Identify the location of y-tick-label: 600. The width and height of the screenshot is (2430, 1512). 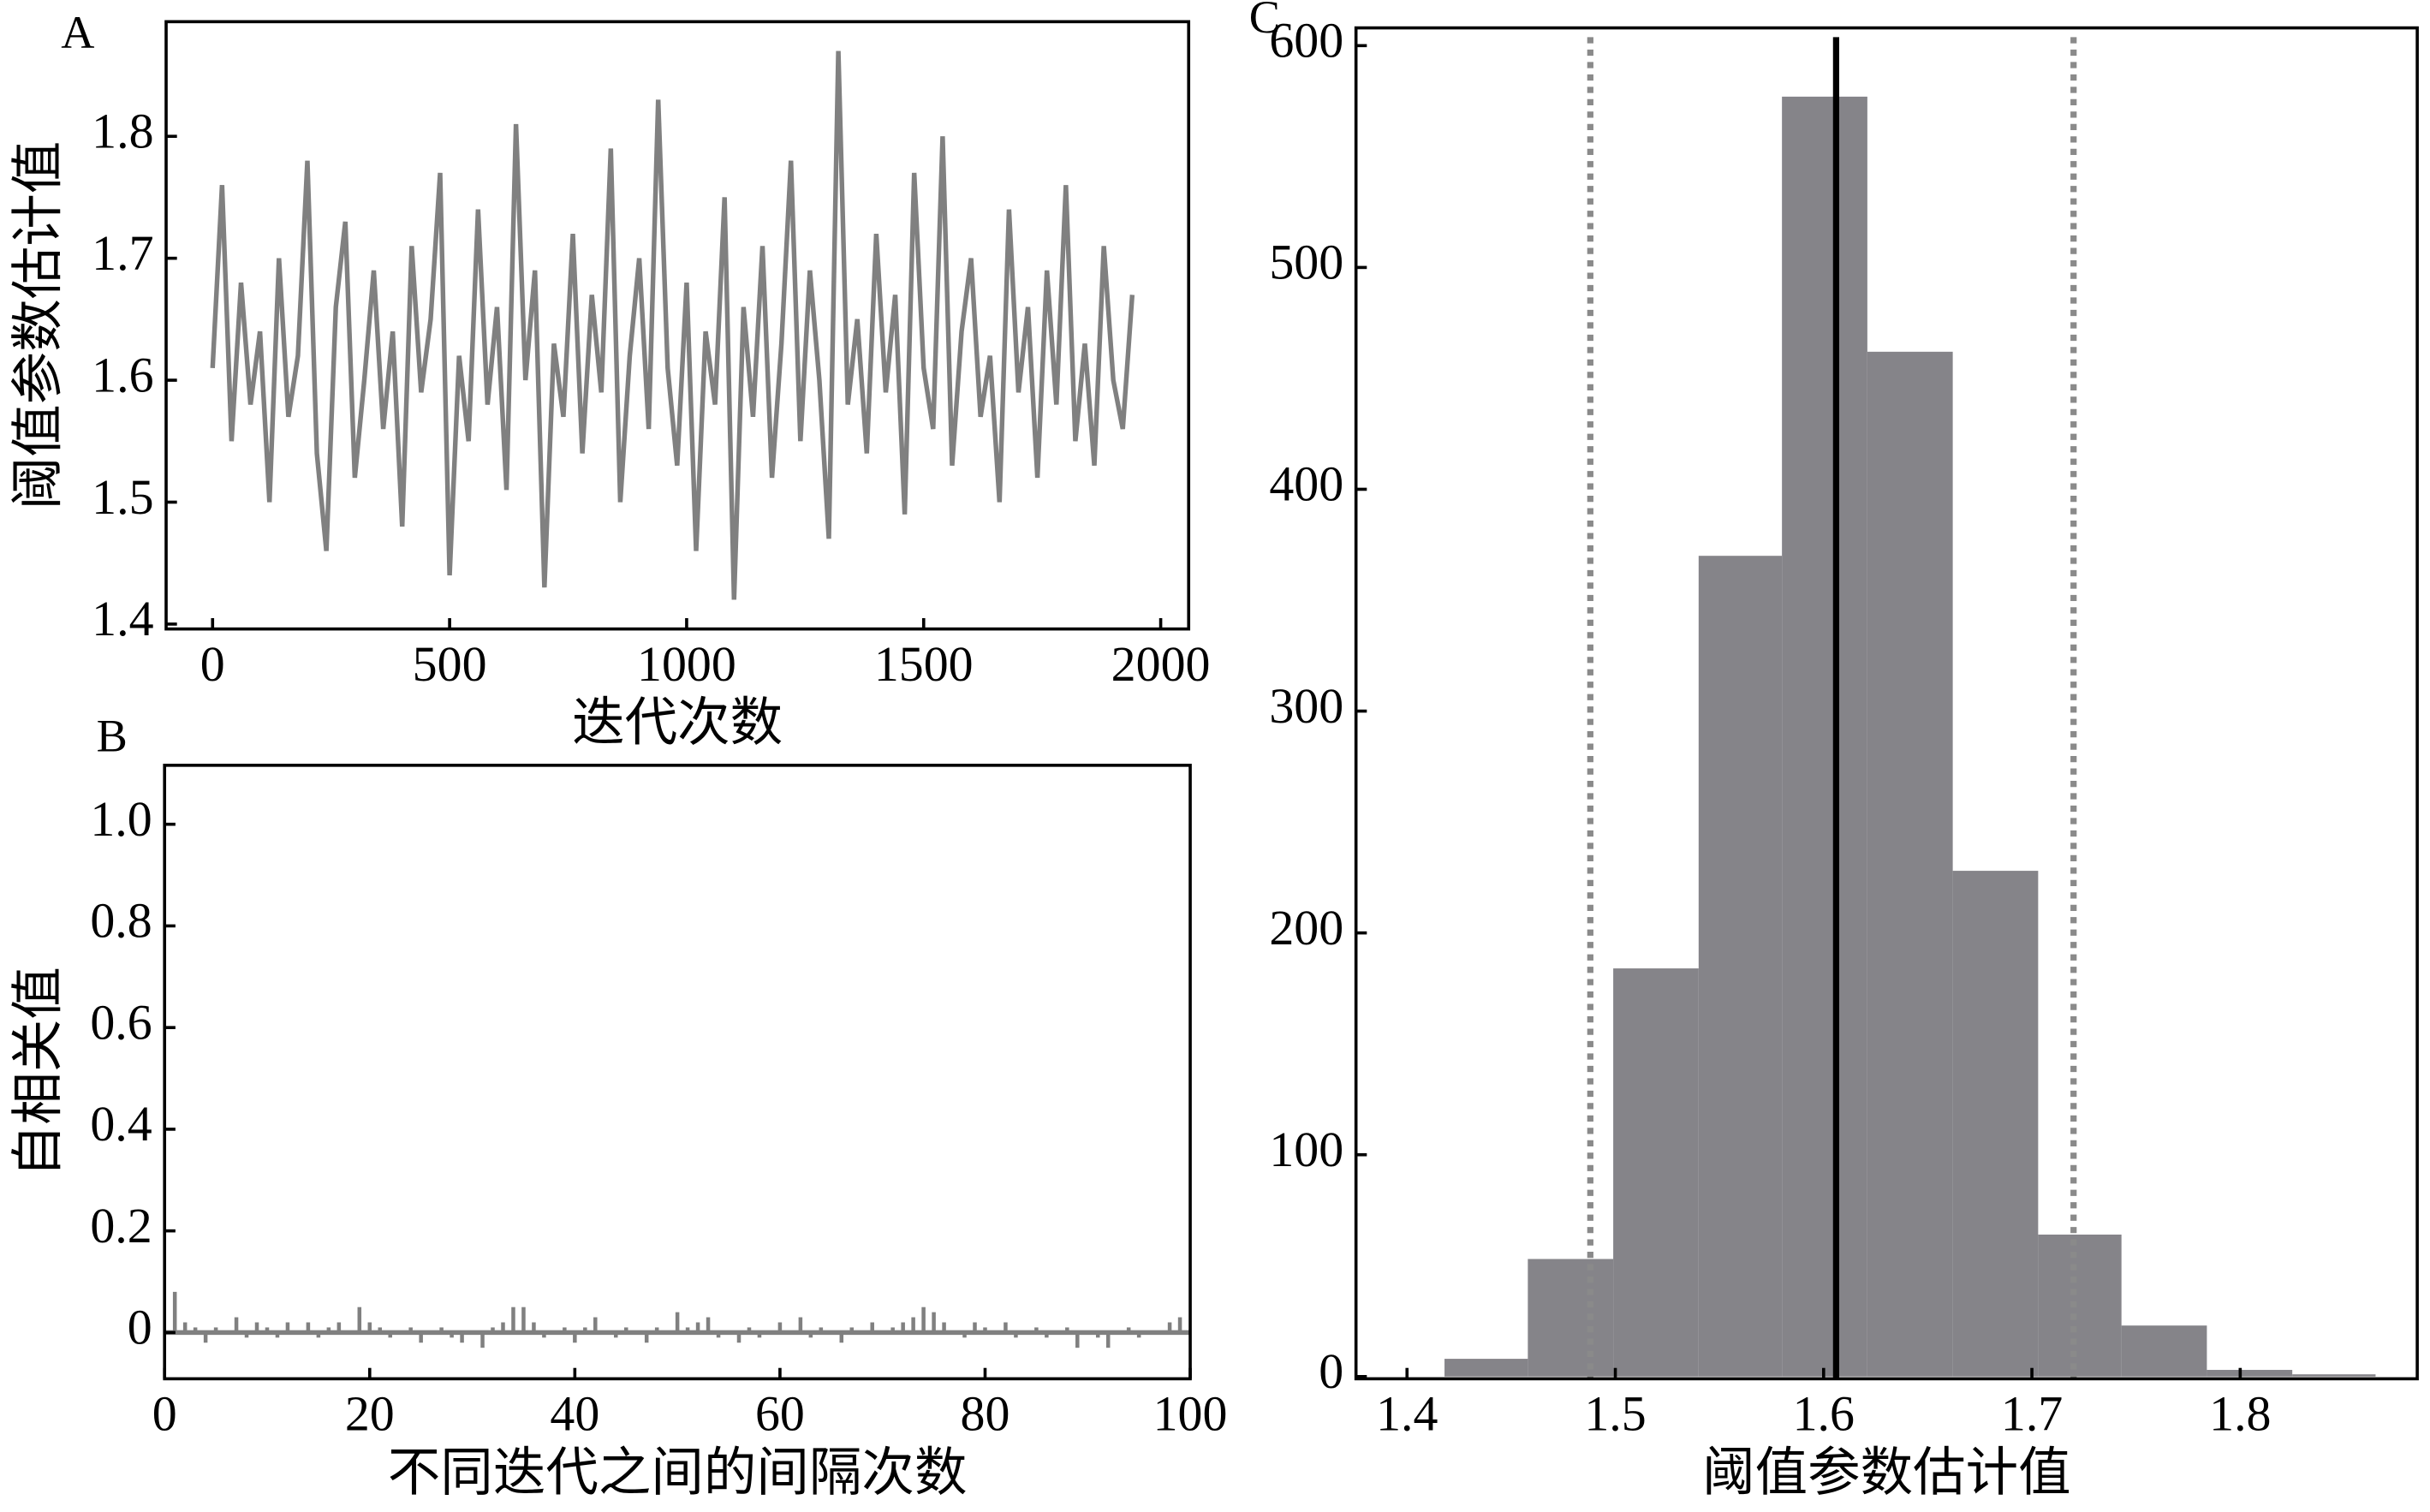
(1306, 40).